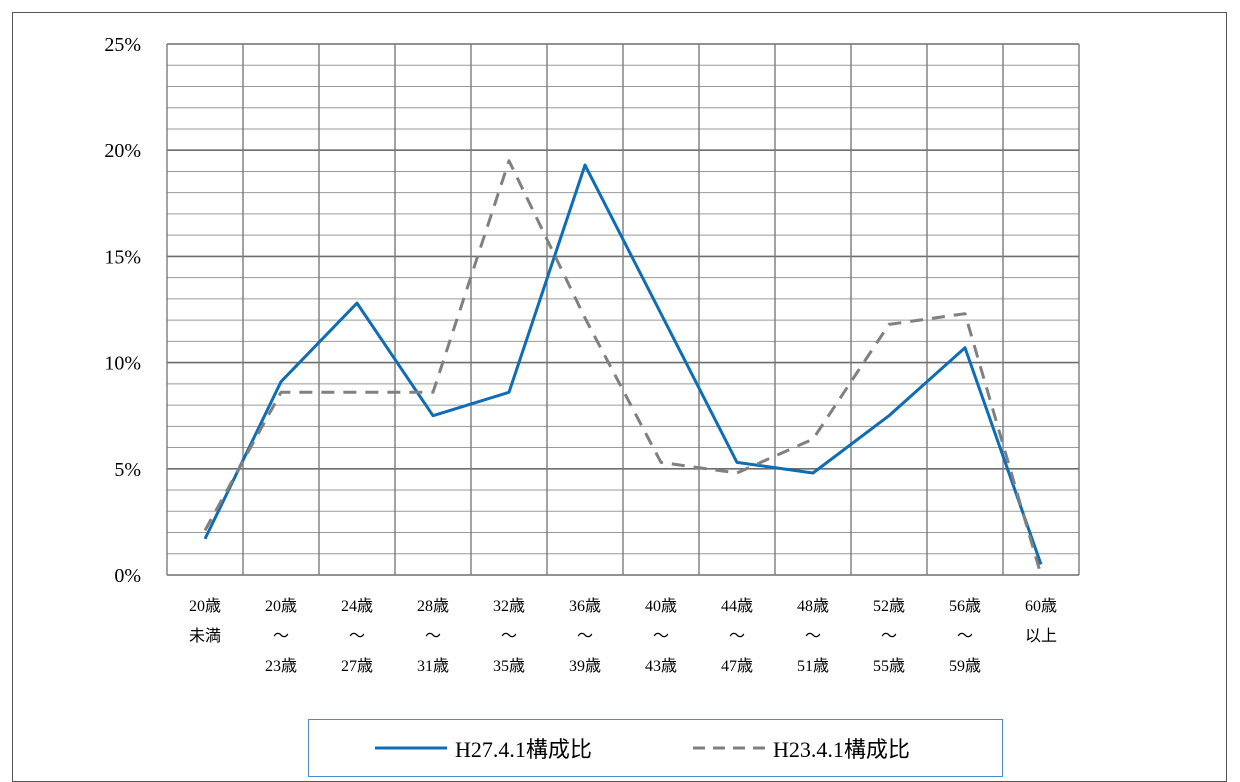 The height and width of the screenshot is (782, 1240). Describe the element at coordinates (357, 606) in the screenshot. I see `x-tick-label: 24歳` at that location.